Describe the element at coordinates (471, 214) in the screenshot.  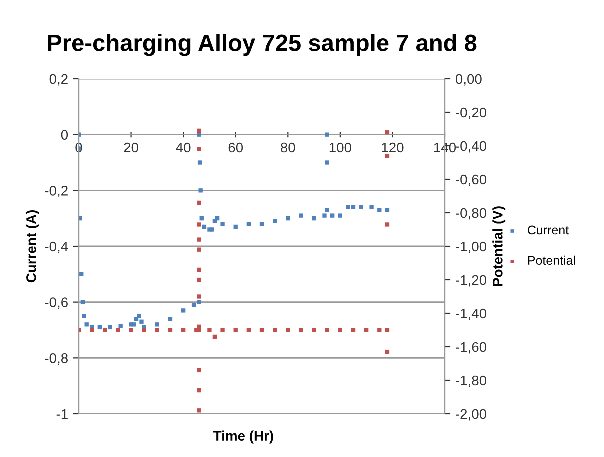
I see `y2-tick-label: -0,80` at that location.